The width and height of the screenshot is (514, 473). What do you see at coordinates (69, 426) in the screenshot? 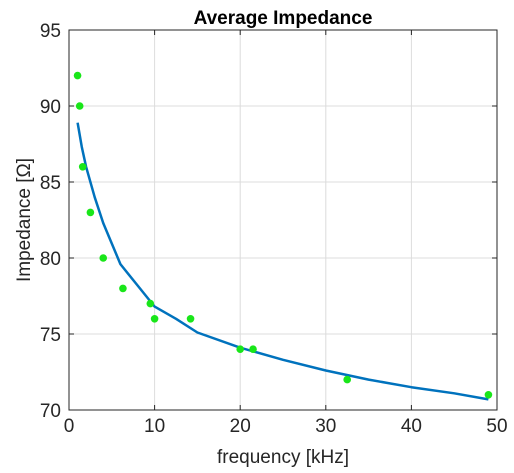
I see `x-tick-label: 0` at bounding box center [69, 426].